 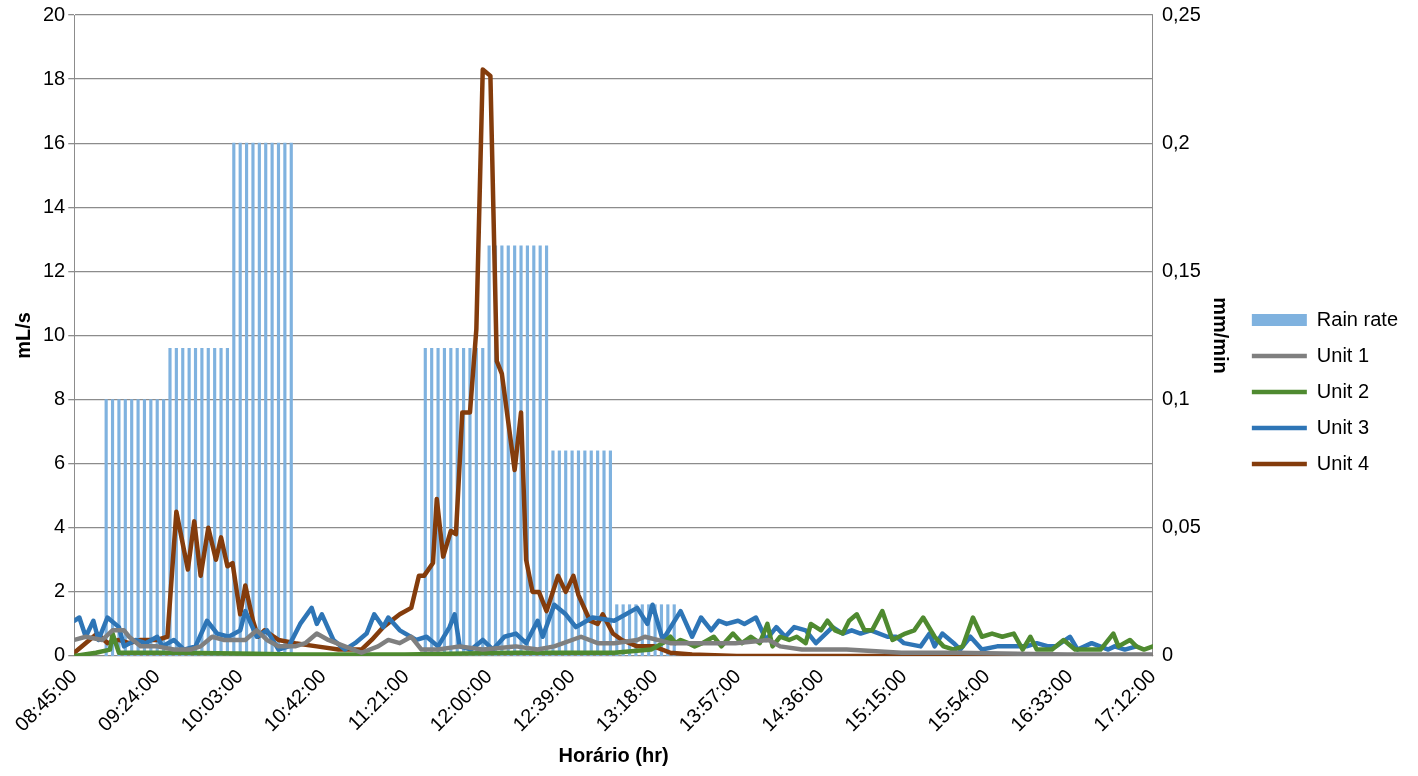 What do you see at coordinates (60, 526) in the screenshot?
I see `y-tick-label: 4` at bounding box center [60, 526].